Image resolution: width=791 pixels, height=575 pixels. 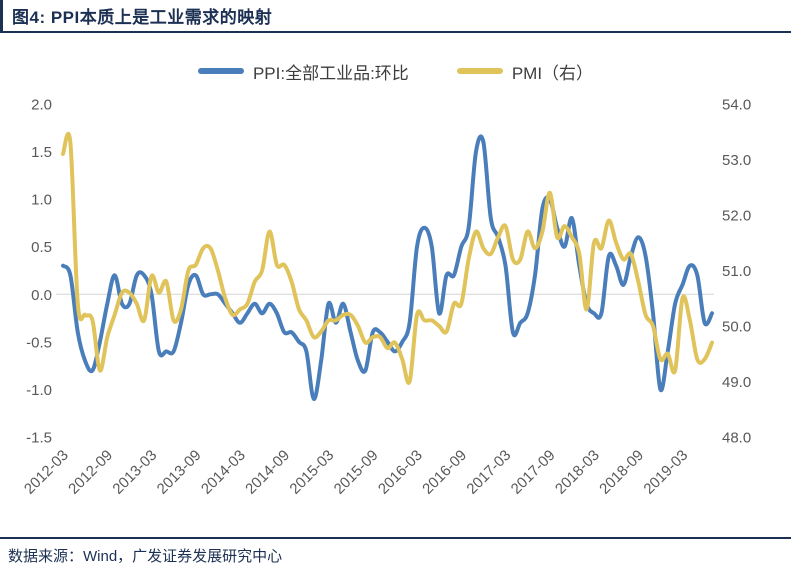 What do you see at coordinates (311, 472) in the screenshot?
I see `x-axis-tick: 2015-03` at bounding box center [311, 472].